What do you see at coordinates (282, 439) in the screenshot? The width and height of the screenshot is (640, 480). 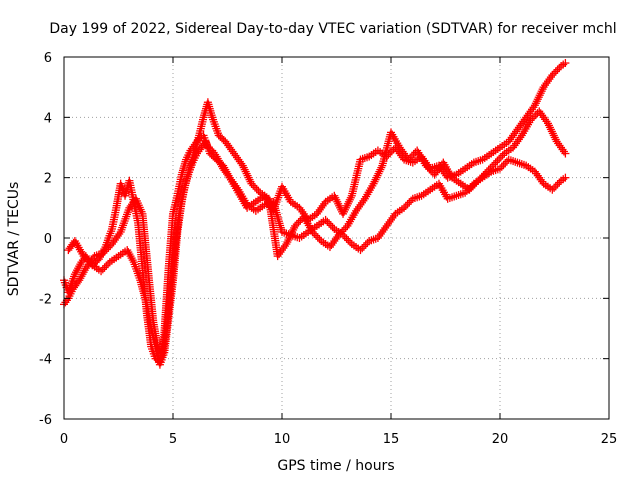 I see `x-tick-label: 10` at bounding box center [282, 439].